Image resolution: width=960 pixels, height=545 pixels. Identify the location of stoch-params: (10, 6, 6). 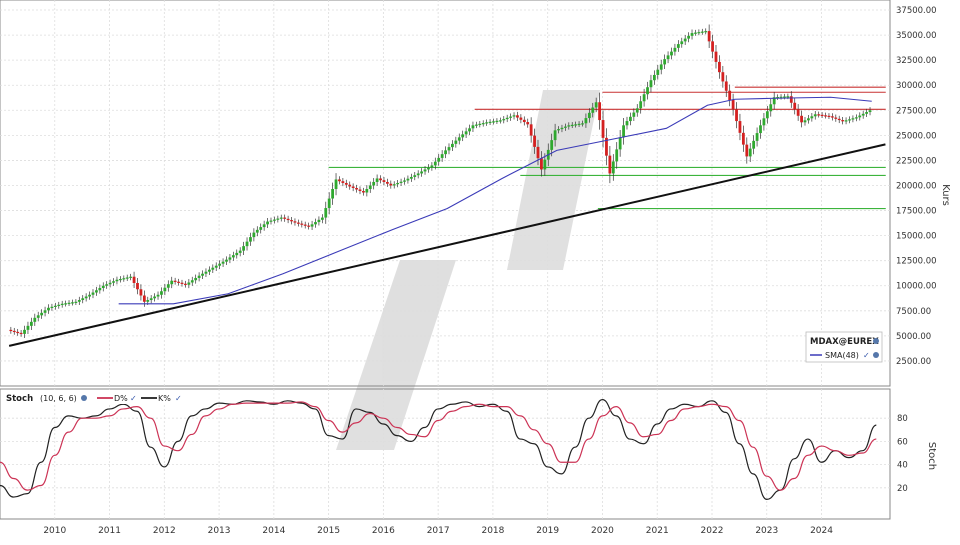
(58, 398).